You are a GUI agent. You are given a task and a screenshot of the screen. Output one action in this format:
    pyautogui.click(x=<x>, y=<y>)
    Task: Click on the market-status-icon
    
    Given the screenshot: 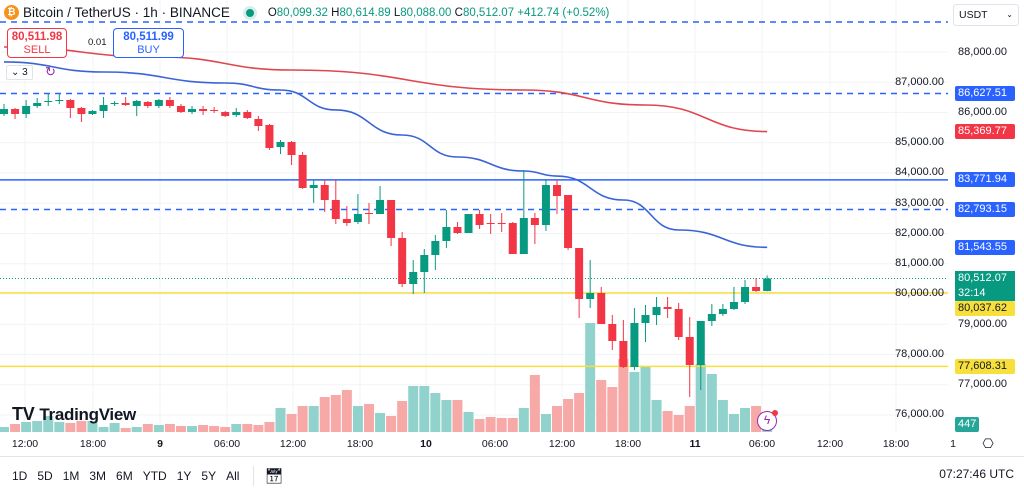 What is the action you would take?
    pyautogui.click(x=249, y=12)
    